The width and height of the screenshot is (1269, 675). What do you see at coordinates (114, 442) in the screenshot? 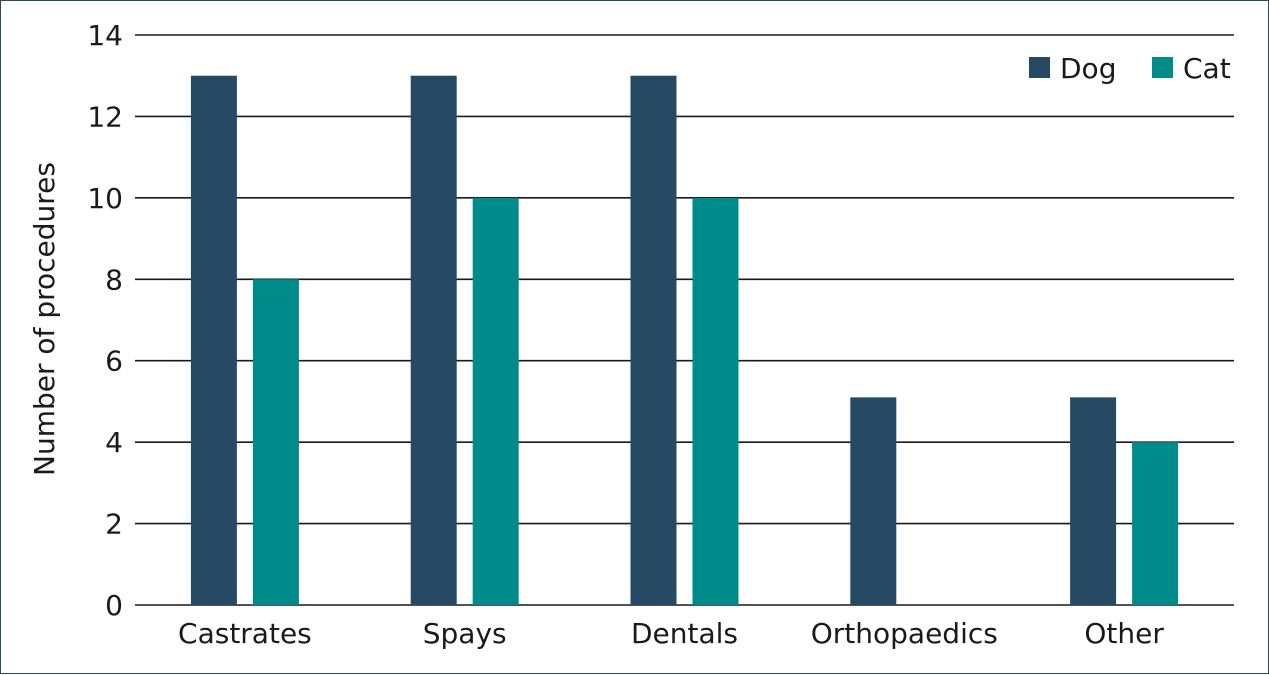
I see `y-tick-label: 4` at bounding box center [114, 442].